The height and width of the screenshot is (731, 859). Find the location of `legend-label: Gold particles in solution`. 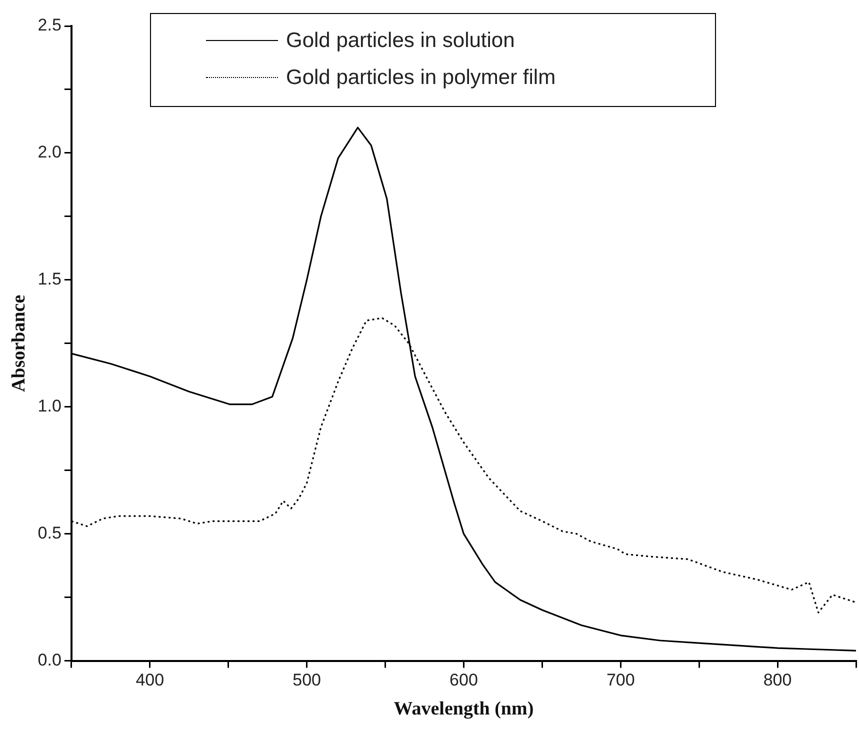

legend-label: Gold particles in solution is located at coordinates (400, 40).